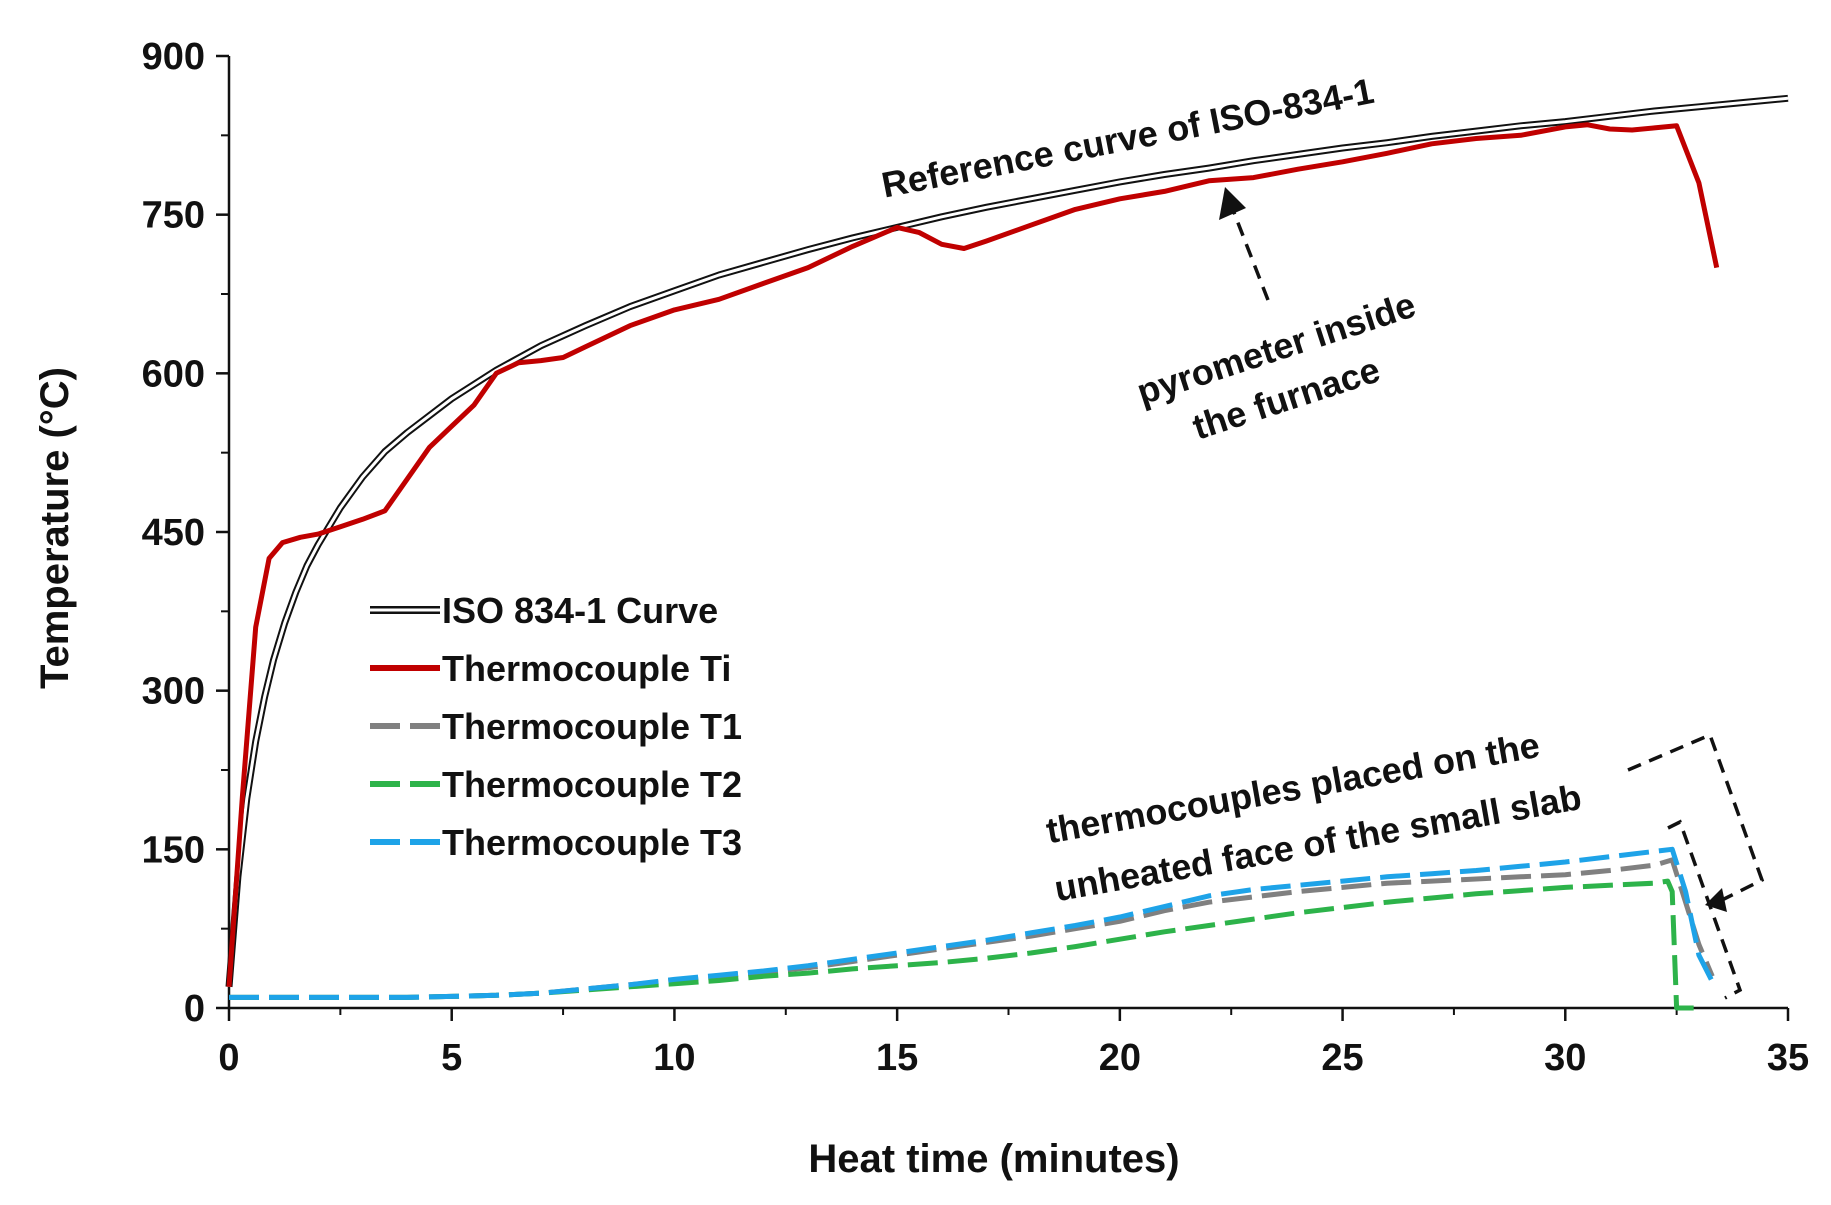 The image size is (1831, 1205). Describe the element at coordinates (451, 1058) in the screenshot. I see `x-tick-label: 5` at that location.